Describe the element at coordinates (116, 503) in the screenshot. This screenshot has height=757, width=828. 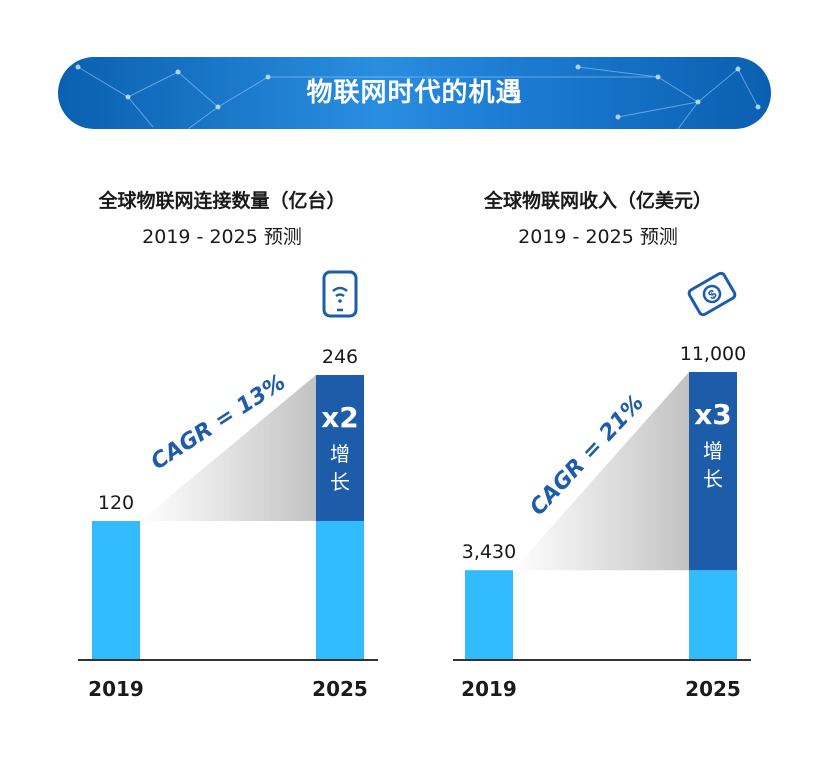
I see `data-label-2019: 120` at that location.